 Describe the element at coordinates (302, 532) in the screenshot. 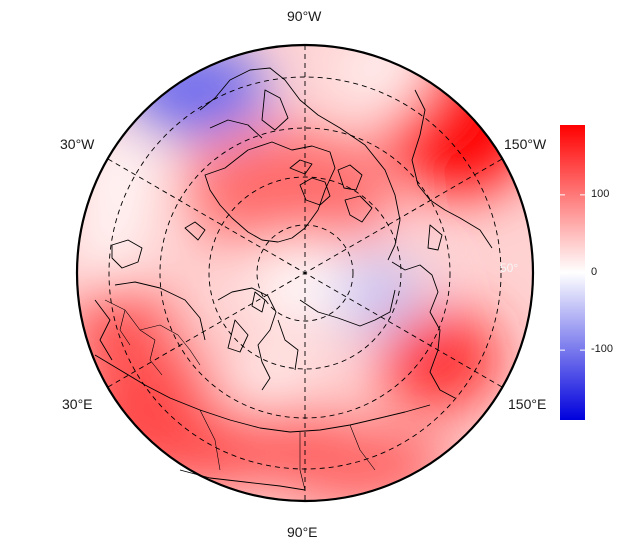

I see `longitude-label-bottom: 90°E` at that location.